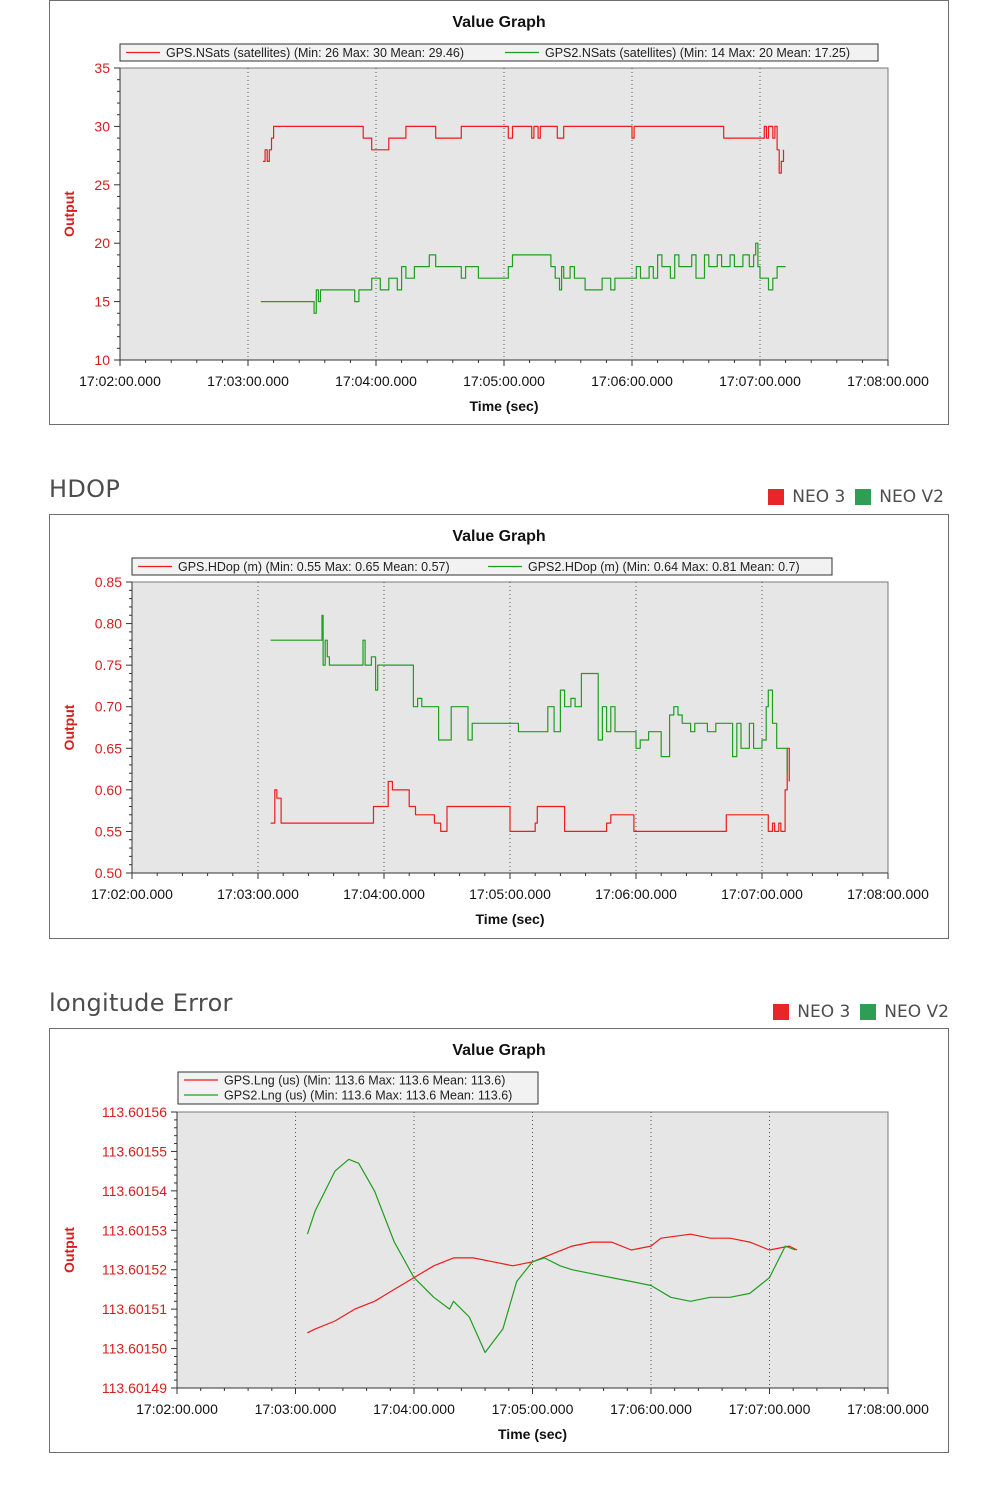 This screenshot has height=1503, width=1000. I want to click on plot-area, so click(532, 1250).